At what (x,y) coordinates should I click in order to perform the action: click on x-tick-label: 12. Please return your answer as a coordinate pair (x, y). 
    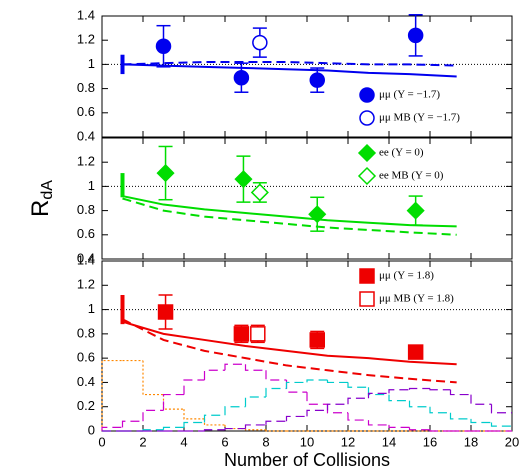
    Looking at the image, I should click on (348, 441).